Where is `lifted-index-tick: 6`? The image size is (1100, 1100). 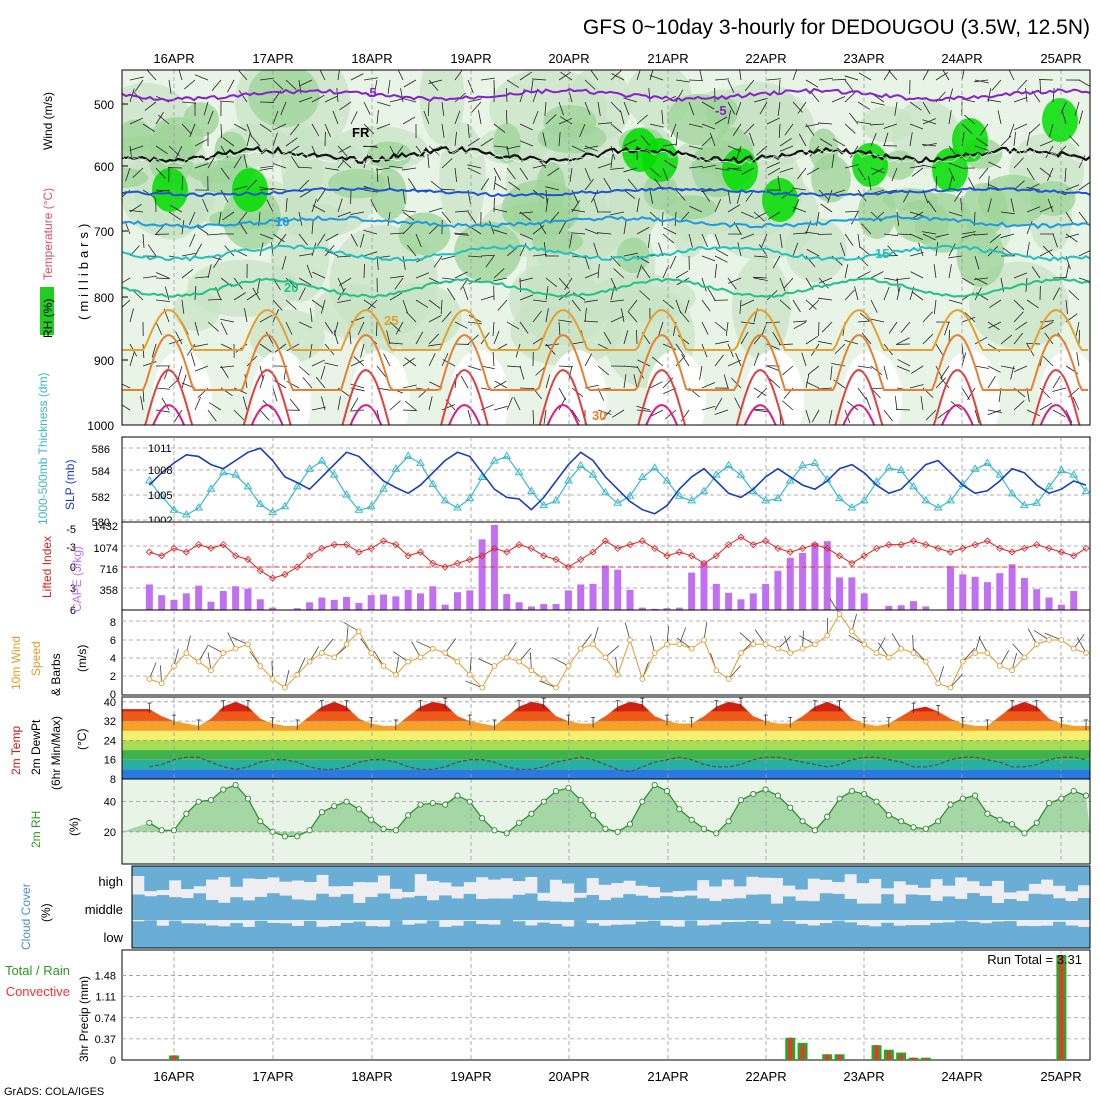 lifted-index-tick: 6 is located at coordinates (73, 611).